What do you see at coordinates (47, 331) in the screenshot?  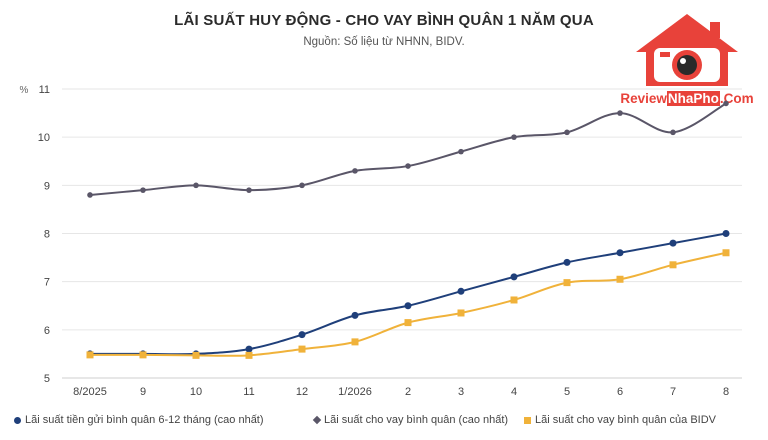 I see `y-tick-label: 6` at bounding box center [47, 331].